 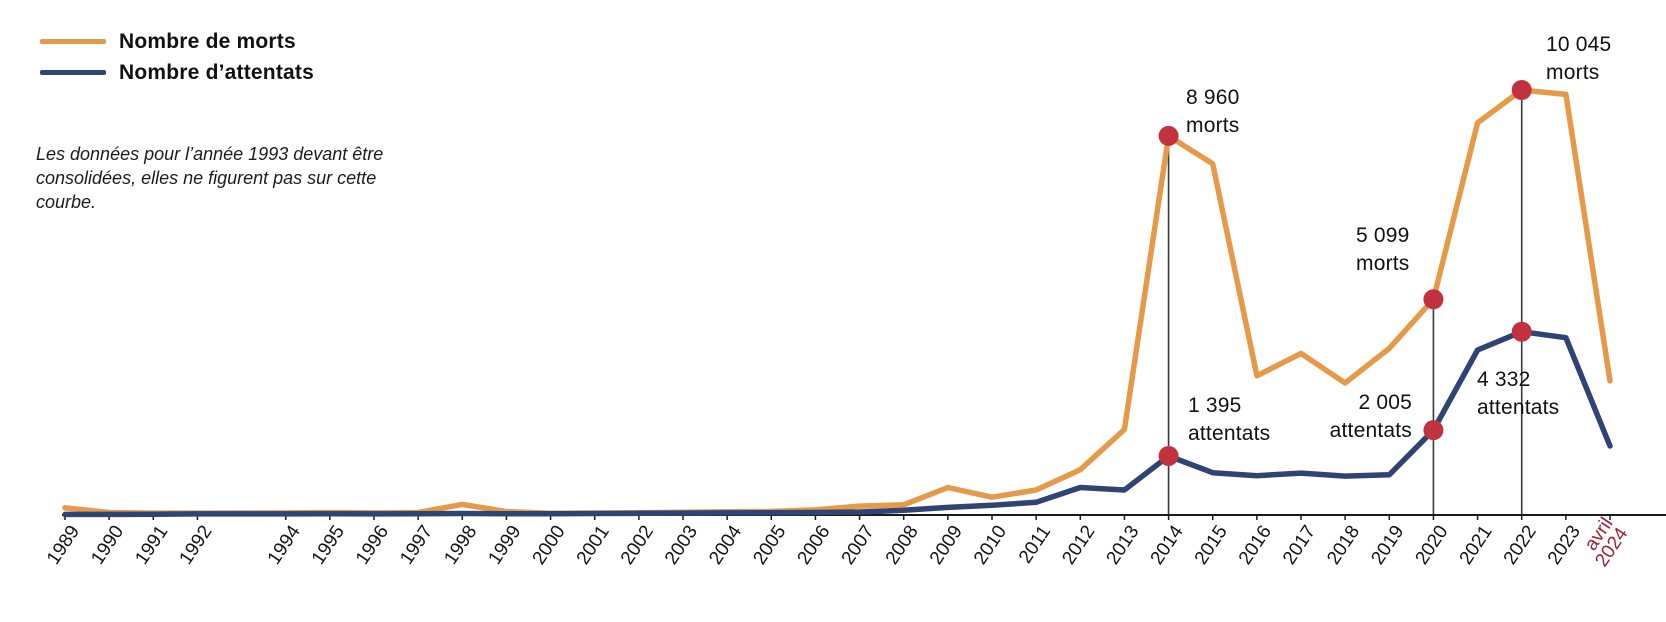 What do you see at coordinates (593, 545) in the screenshot?
I see `svg-text: 2001` at bounding box center [593, 545].